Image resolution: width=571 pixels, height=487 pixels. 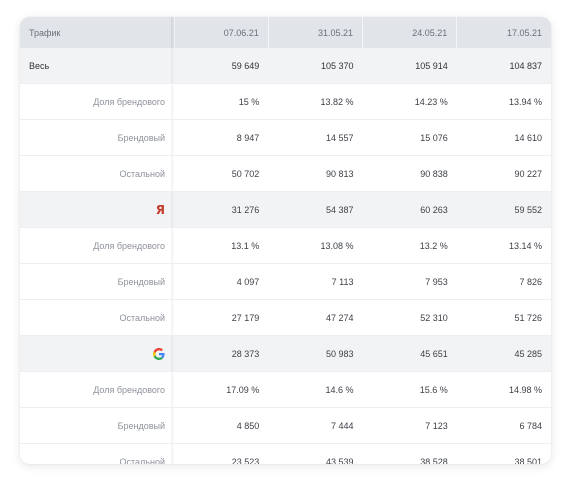 What do you see at coordinates (221, 425) in the screenshot?
I see `table-cell: 4 850` at bounding box center [221, 425].